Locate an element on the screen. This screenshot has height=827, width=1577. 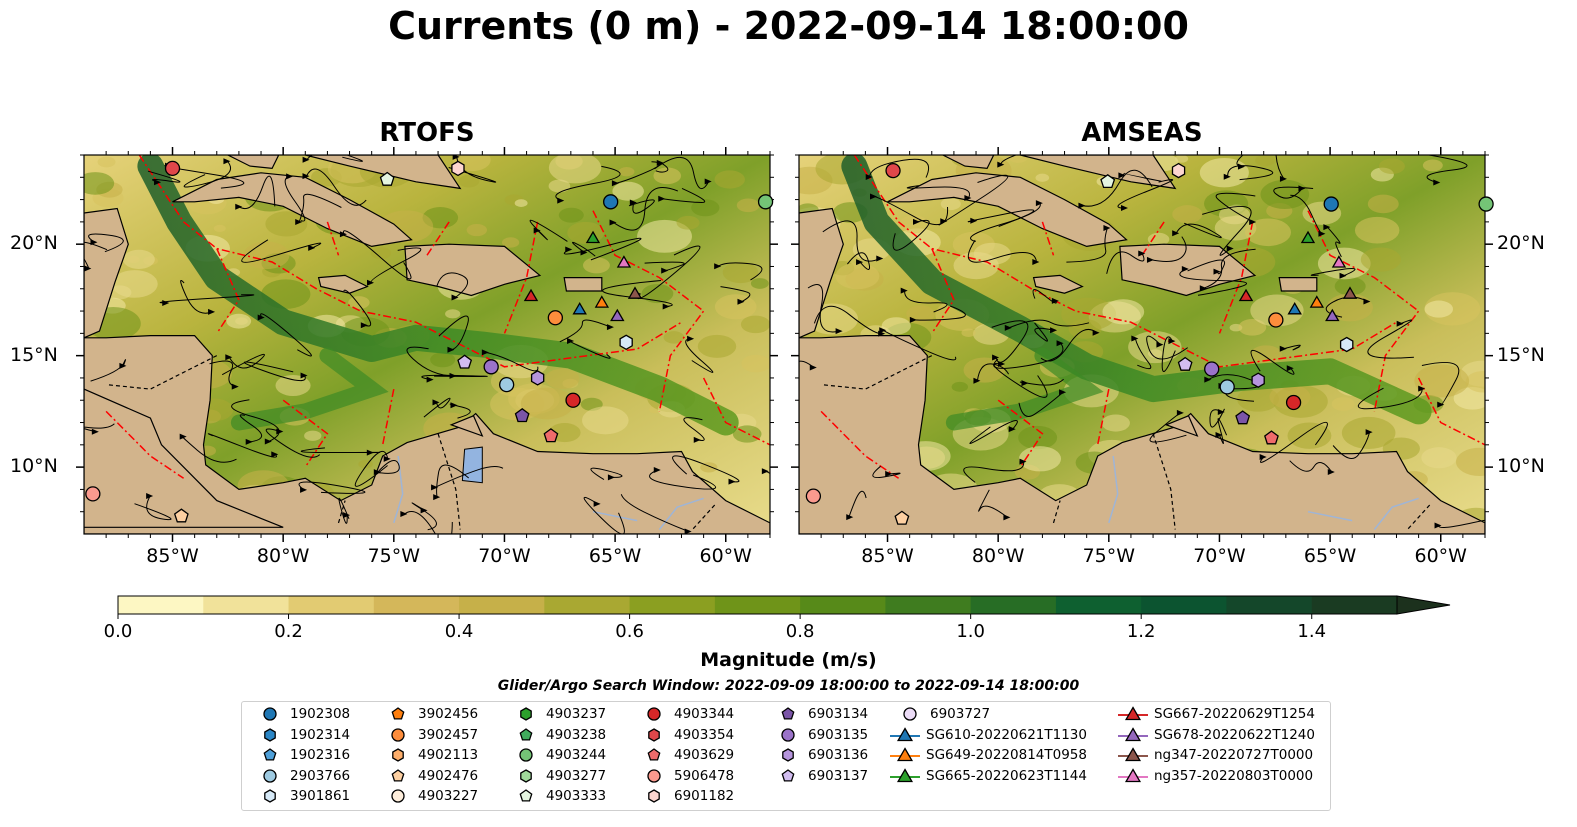
legend-label: 3902457 is located at coordinates (448, 734).